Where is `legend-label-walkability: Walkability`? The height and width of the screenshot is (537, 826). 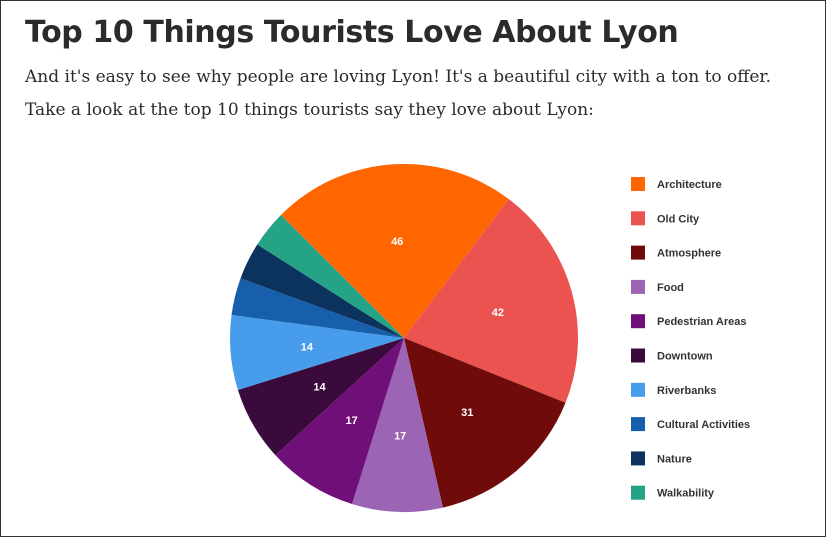
legend-label-walkability: Walkability is located at coordinates (686, 494).